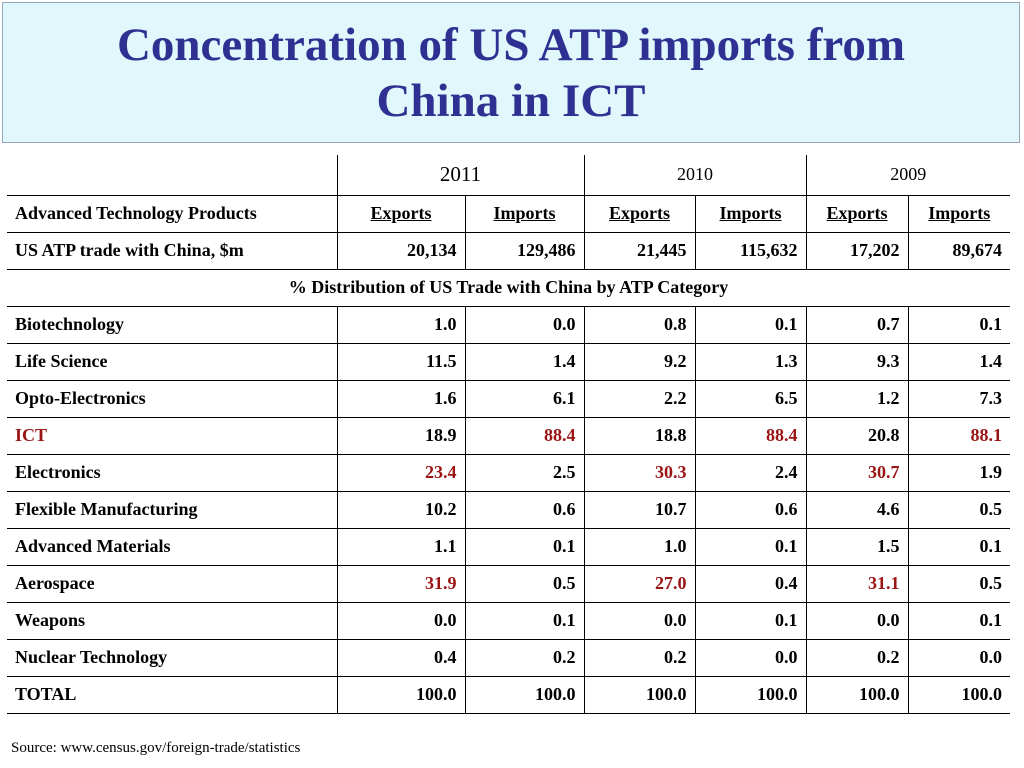 The width and height of the screenshot is (1024, 768). What do you see at coordinates (172, 325) in the screenshot?
I see `category-label: Biotechnology` at bounding box center [172, 325].